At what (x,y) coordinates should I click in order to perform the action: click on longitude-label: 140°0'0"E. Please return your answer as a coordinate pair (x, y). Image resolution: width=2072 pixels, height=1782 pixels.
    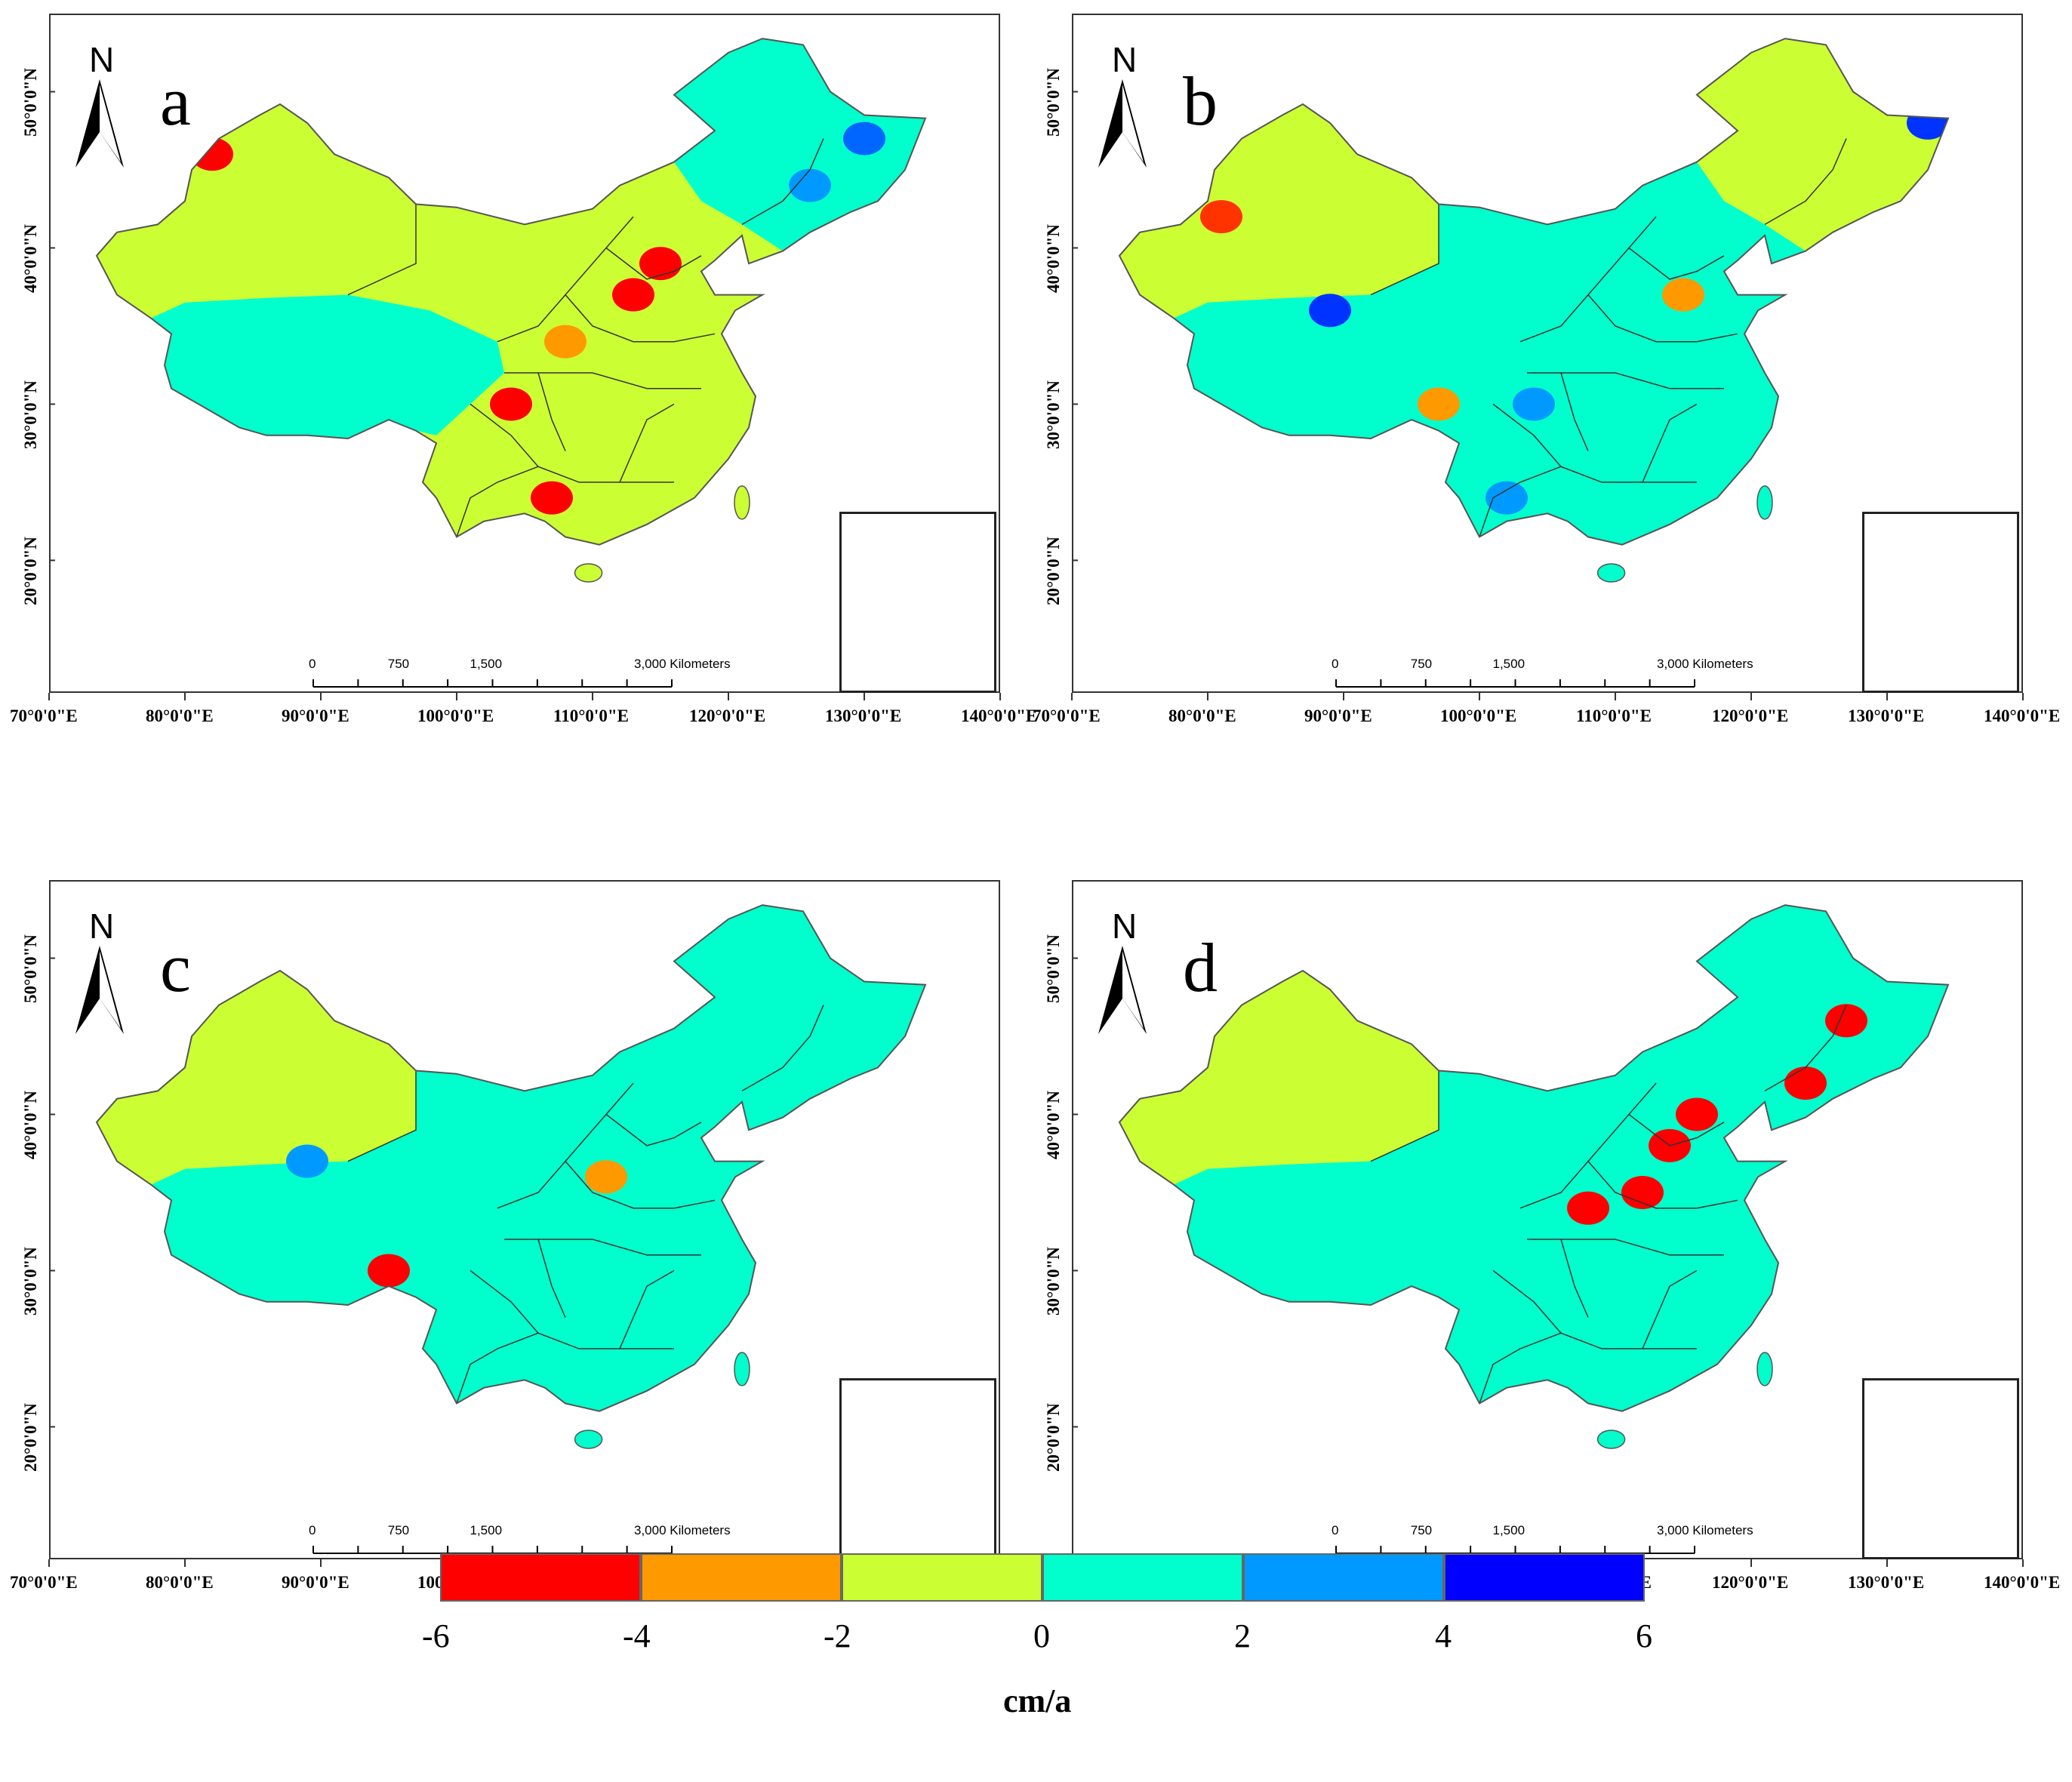
    Looking at the image, I should click on (2022, 1582).